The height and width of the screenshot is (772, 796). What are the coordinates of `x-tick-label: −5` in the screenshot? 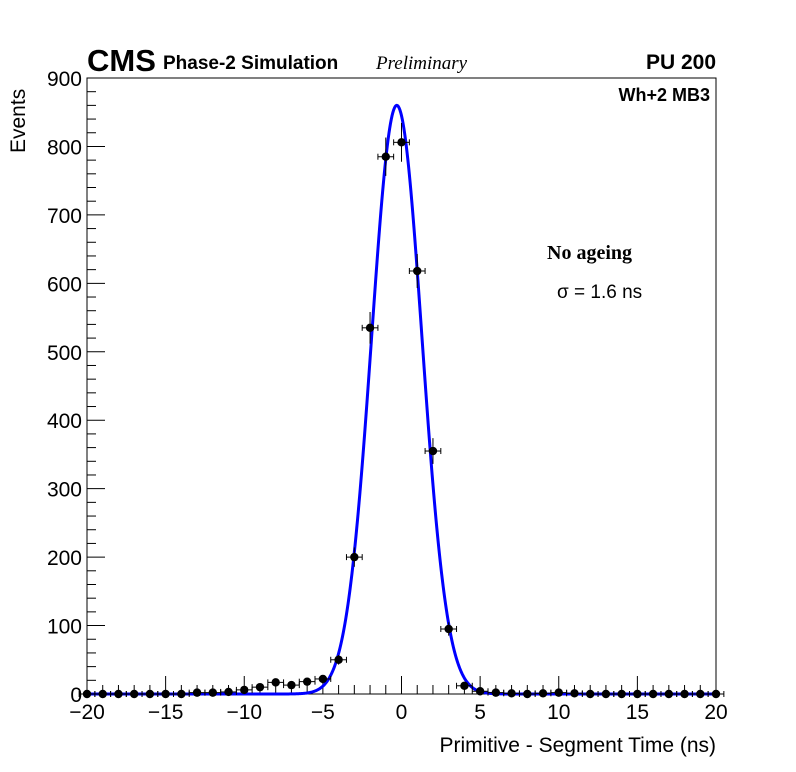 It's located at (323, 712).